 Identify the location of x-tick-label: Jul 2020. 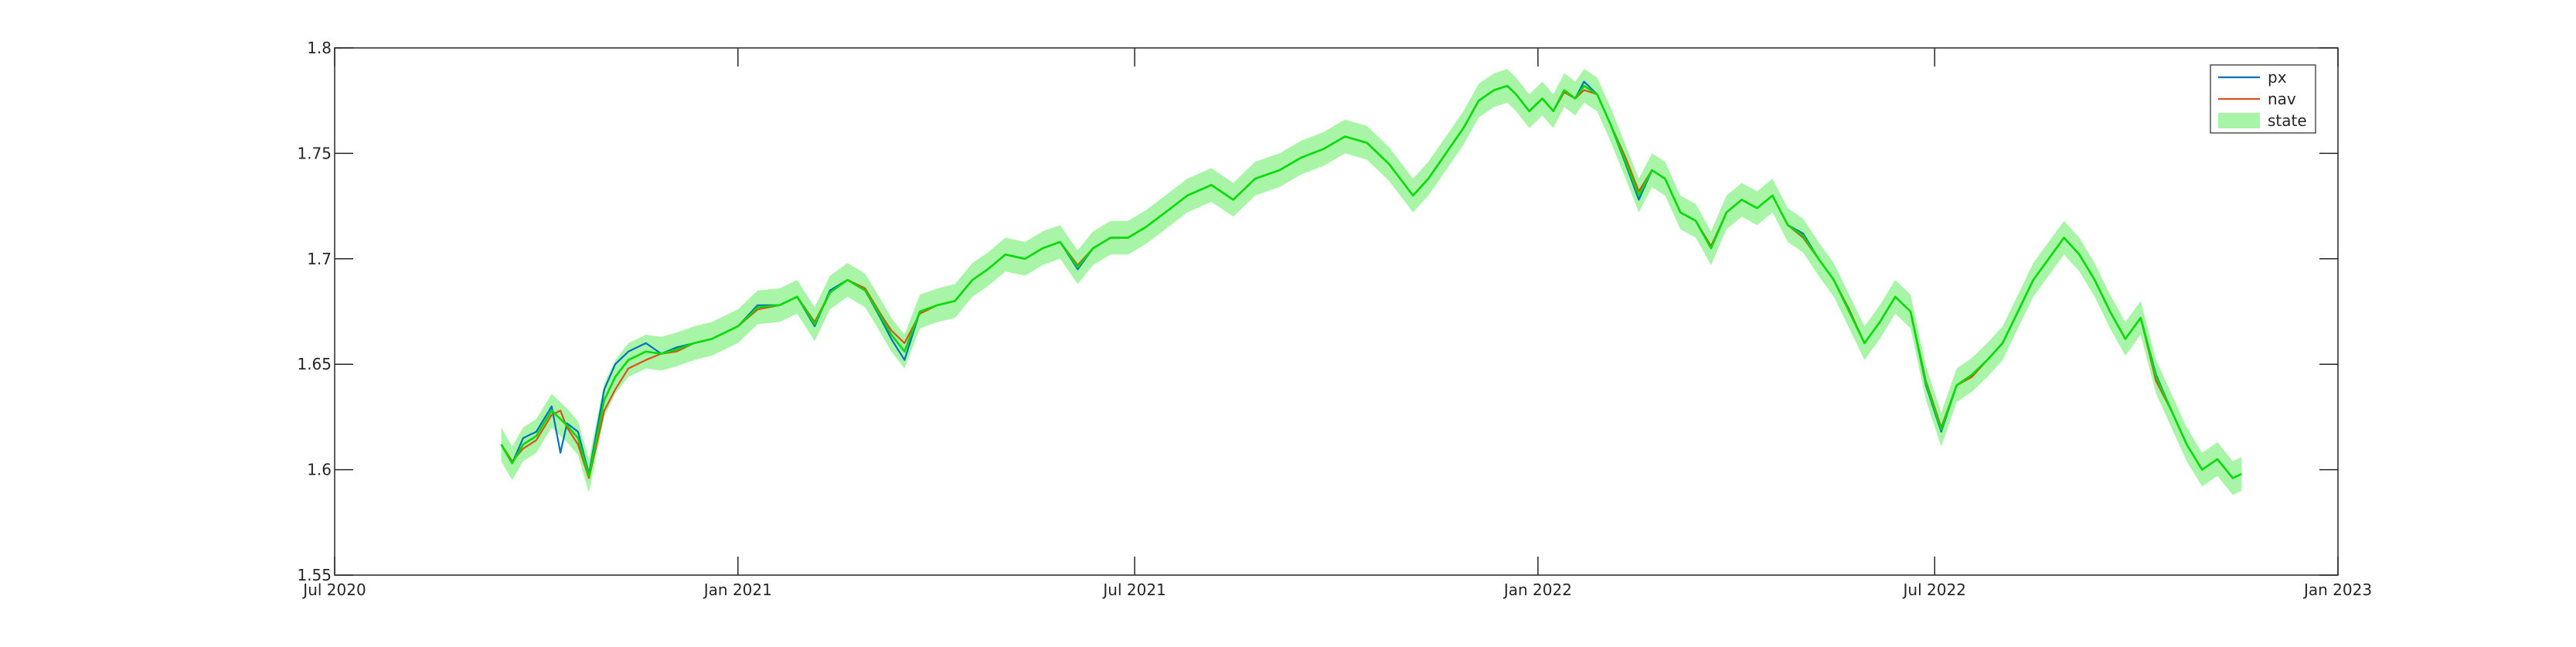
(333, 590).